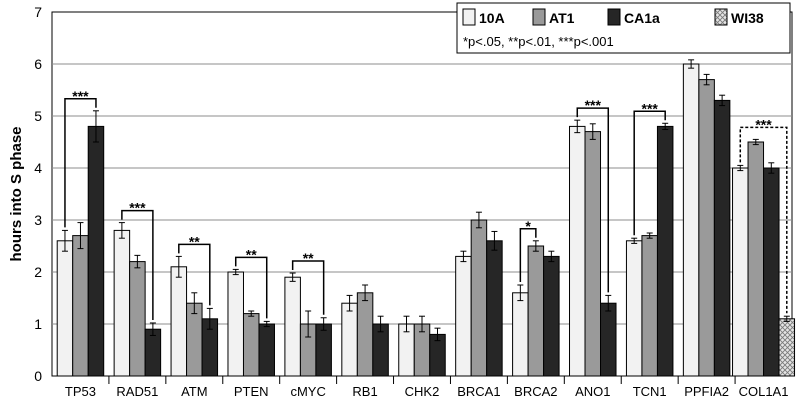  I want to click on legend-label: CA1a, so click(642, 18).